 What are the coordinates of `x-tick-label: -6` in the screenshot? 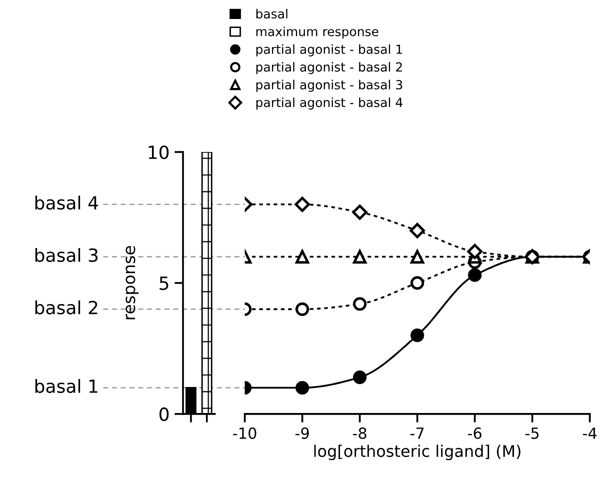 It's located at (475, 433).